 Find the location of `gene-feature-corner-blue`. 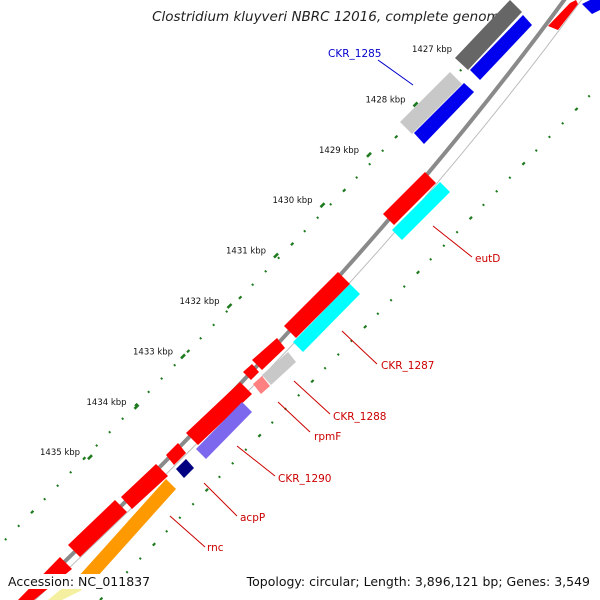

gene-feature-corner-blue is located at coordinates (591, 7).